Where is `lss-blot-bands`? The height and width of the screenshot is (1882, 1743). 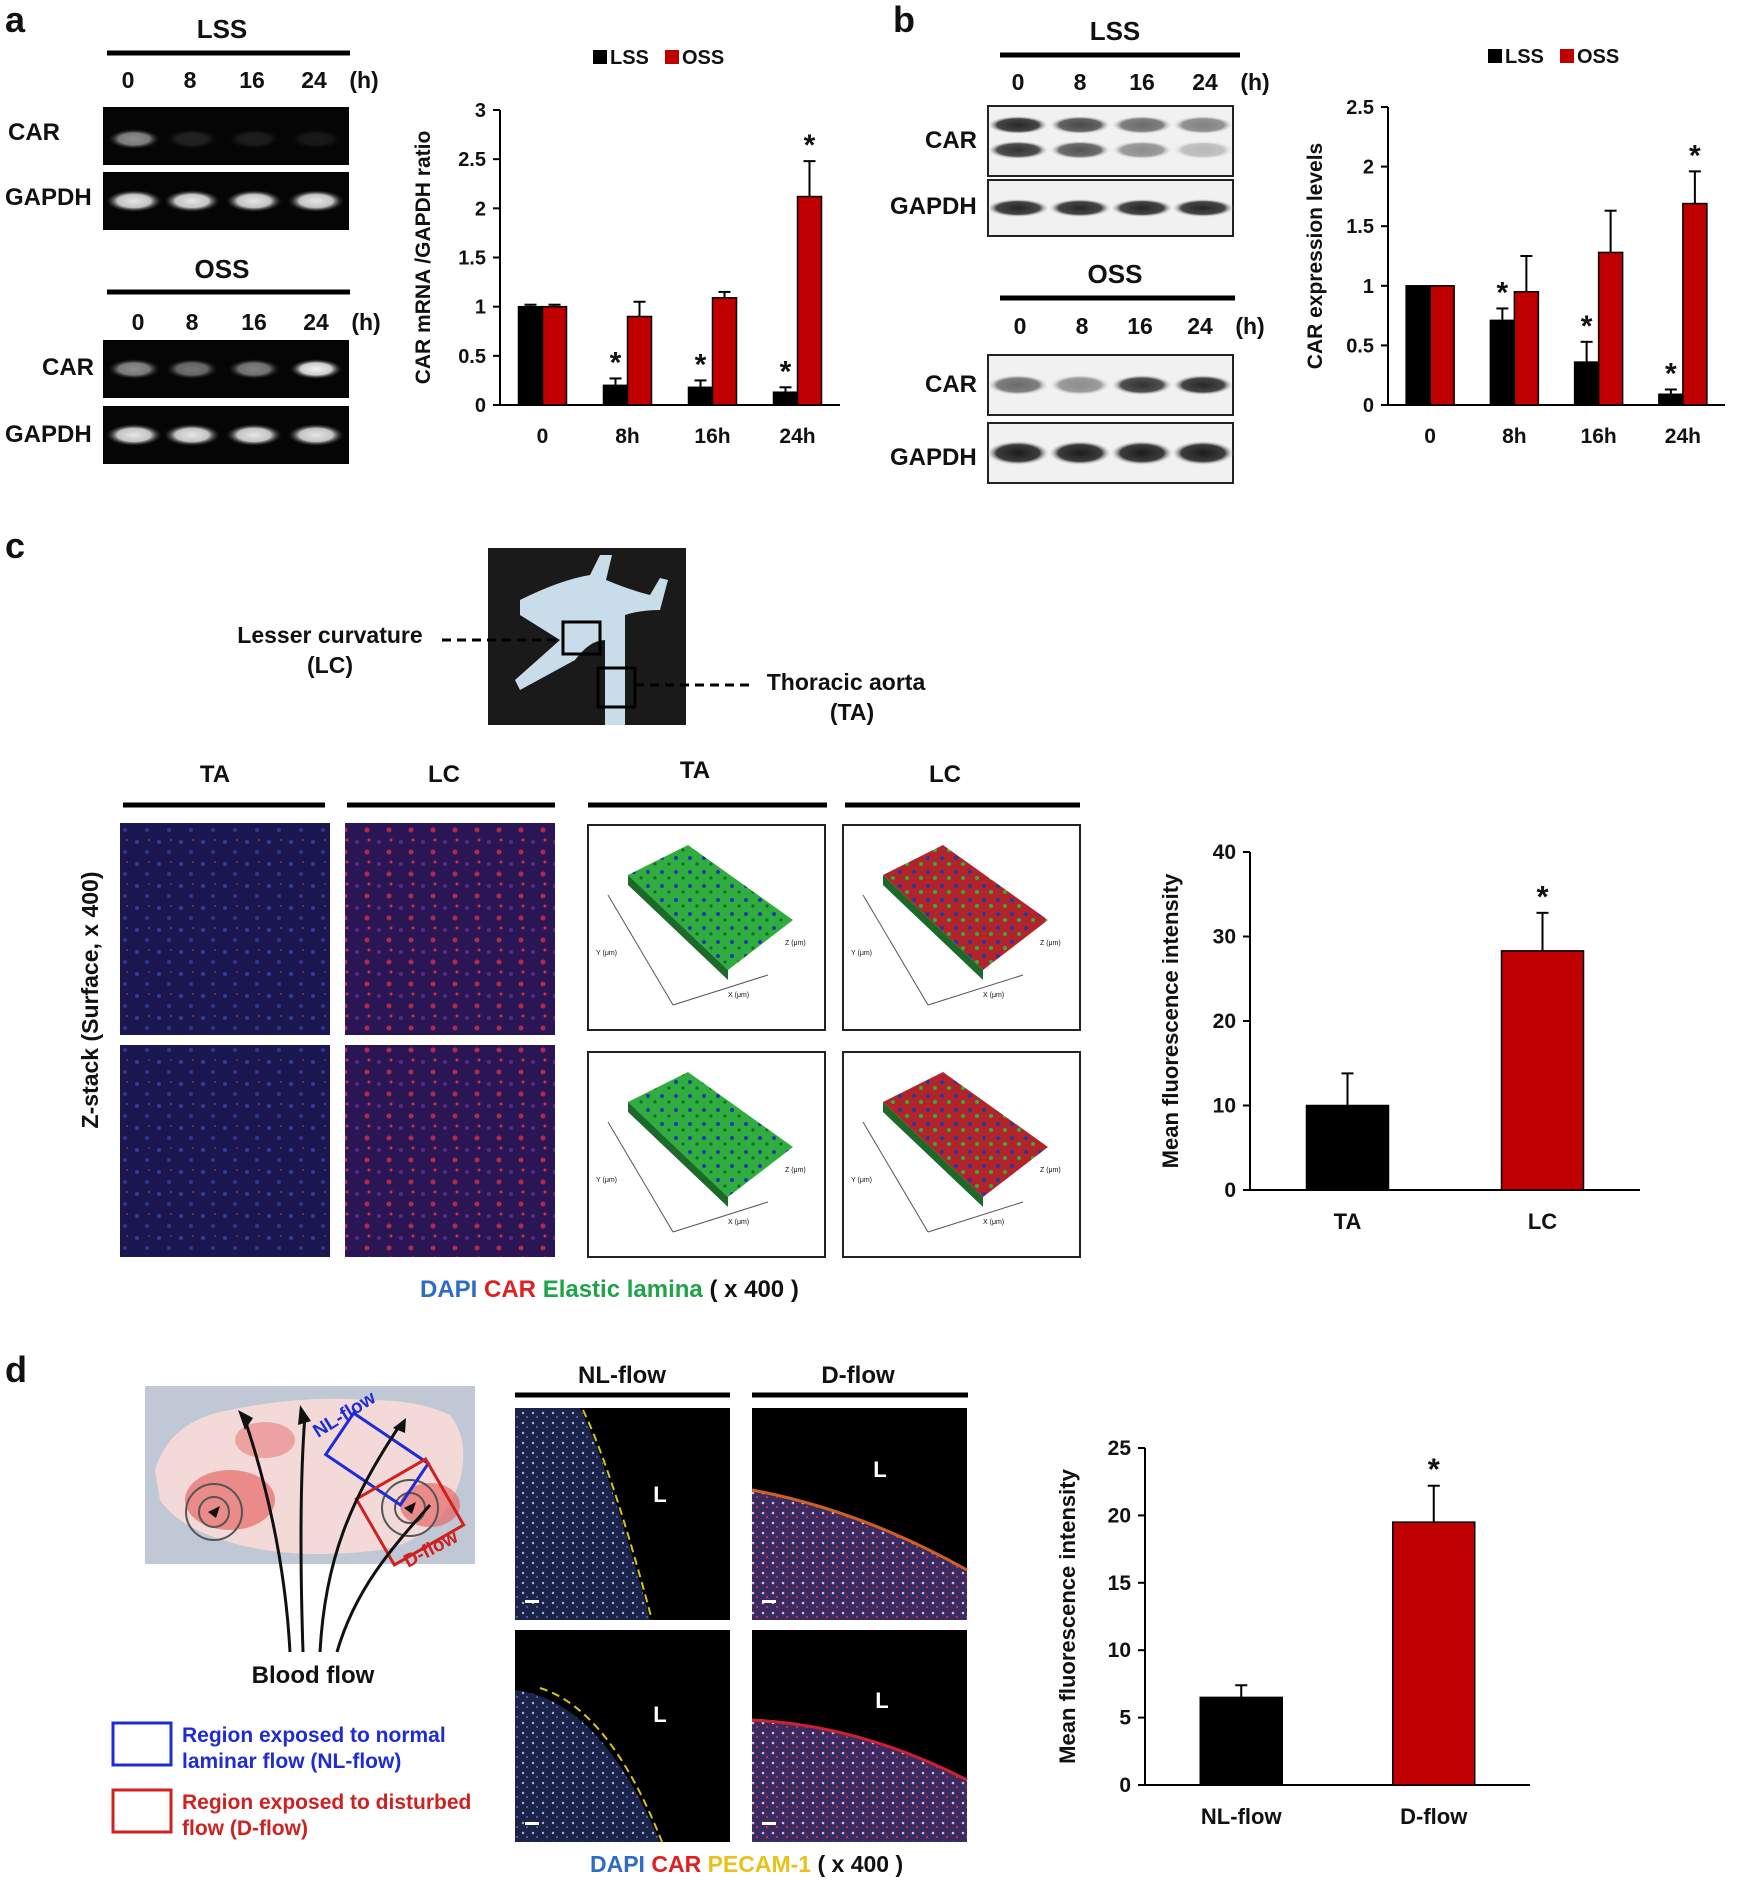
lss-blot-bands is located at coordinates (1110, 166).